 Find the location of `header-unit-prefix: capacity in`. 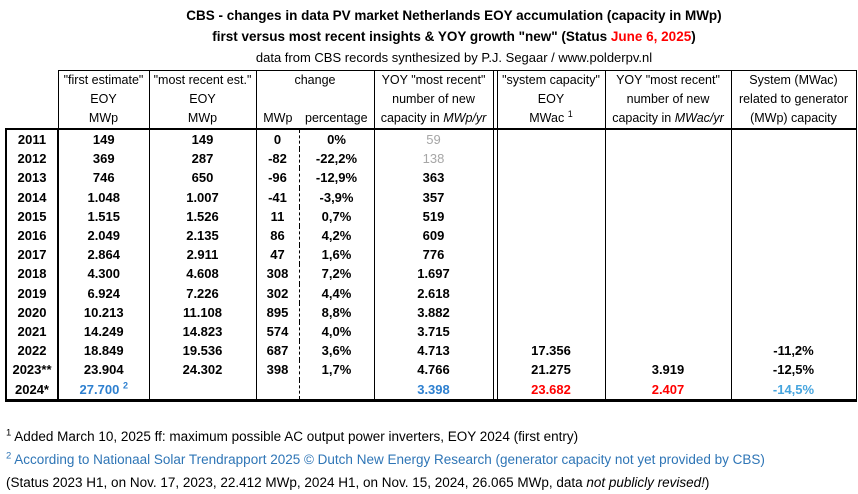

header-unit-prefix: capacity in is located at coordinates (412, 118).